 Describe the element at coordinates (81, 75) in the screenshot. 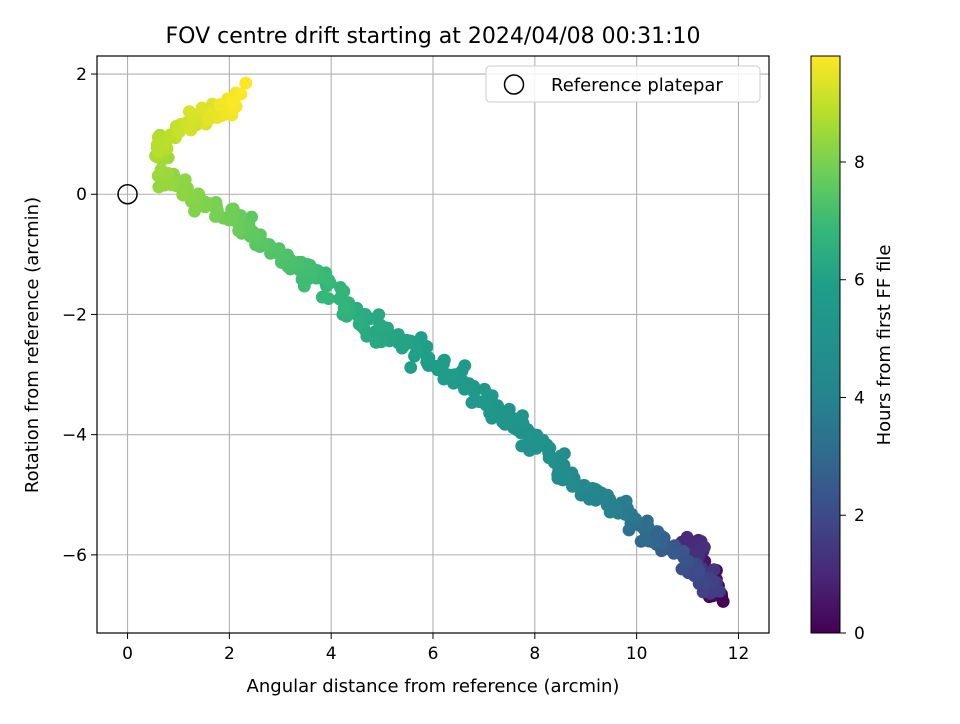

I see `y-tick-label: 2` at that location.